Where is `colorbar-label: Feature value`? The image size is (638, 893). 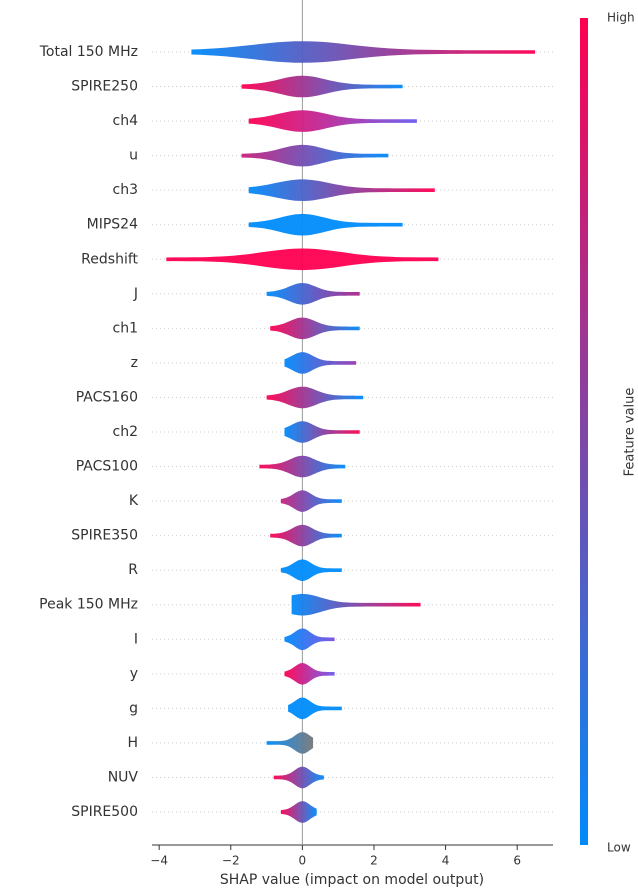
colorbar-label: Feature value is located at coordinates (630, 432).